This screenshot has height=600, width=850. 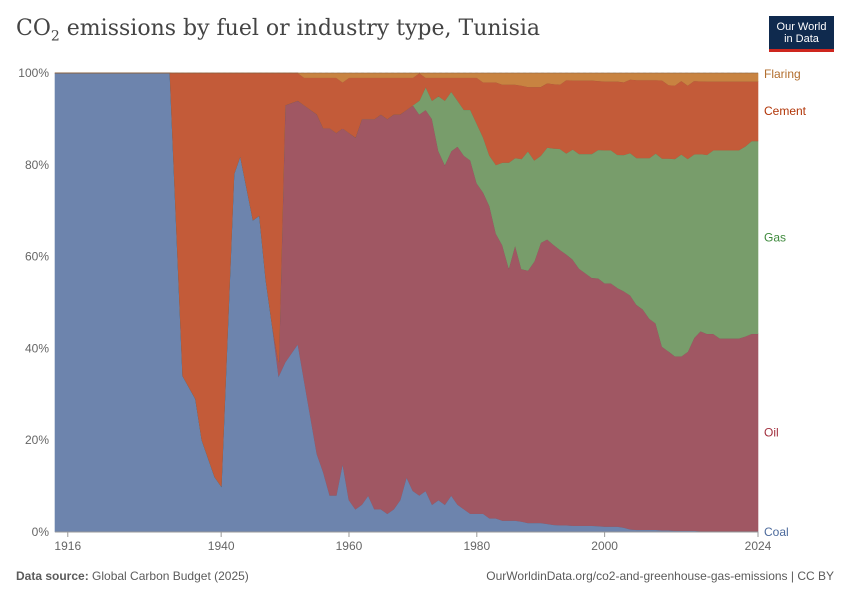 I want to click on x-tick-label: 1960, so click(x=349, y=546).